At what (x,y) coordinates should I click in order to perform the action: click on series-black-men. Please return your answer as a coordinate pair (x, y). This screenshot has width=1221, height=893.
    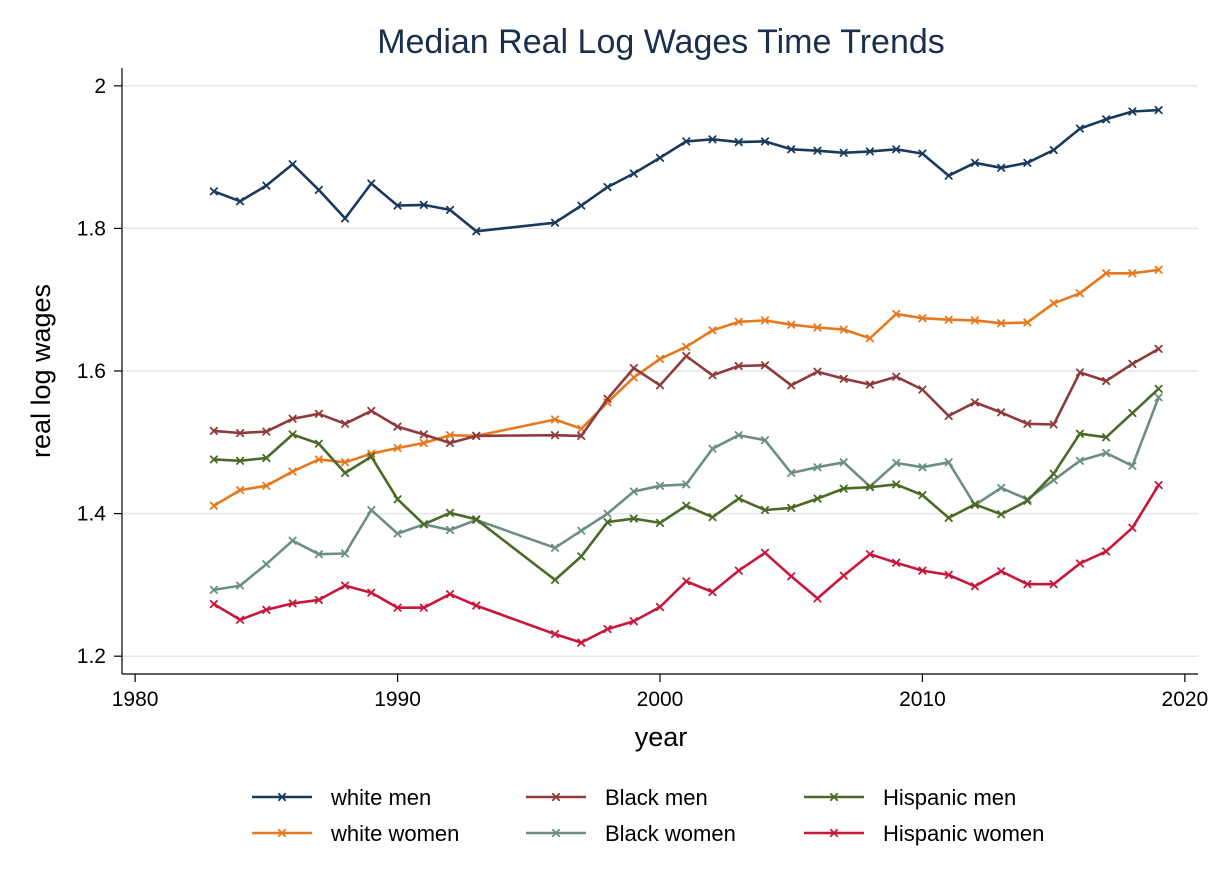
    Looking at the image, I should click on (686, 396).